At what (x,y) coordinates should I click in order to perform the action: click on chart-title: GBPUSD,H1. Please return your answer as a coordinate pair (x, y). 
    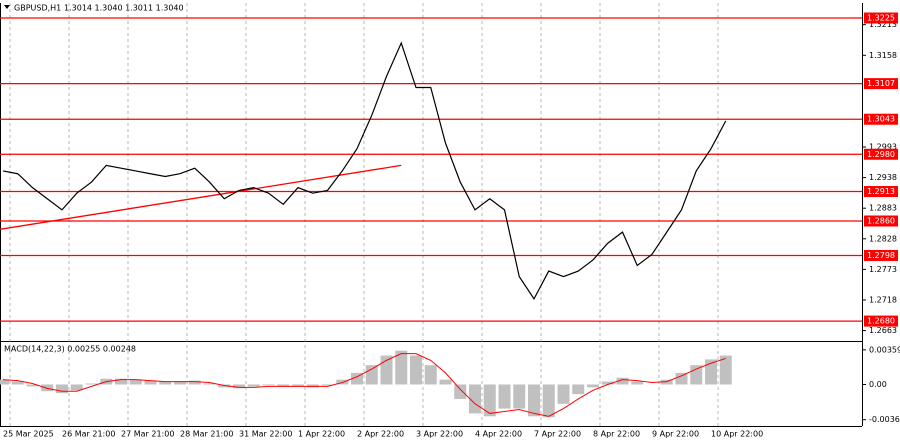
    Looking at the image, I should click on (37, 8).